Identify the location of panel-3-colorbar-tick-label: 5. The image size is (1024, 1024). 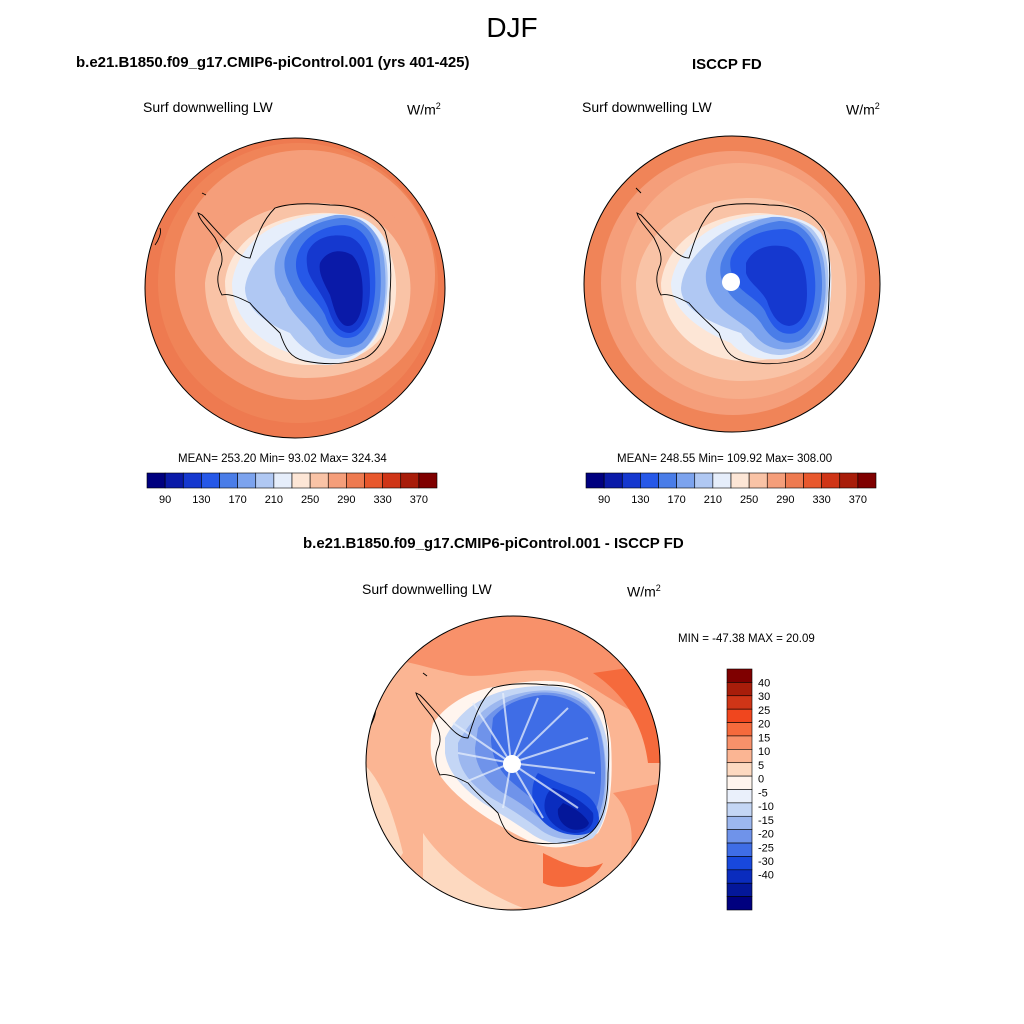
(761, 766).